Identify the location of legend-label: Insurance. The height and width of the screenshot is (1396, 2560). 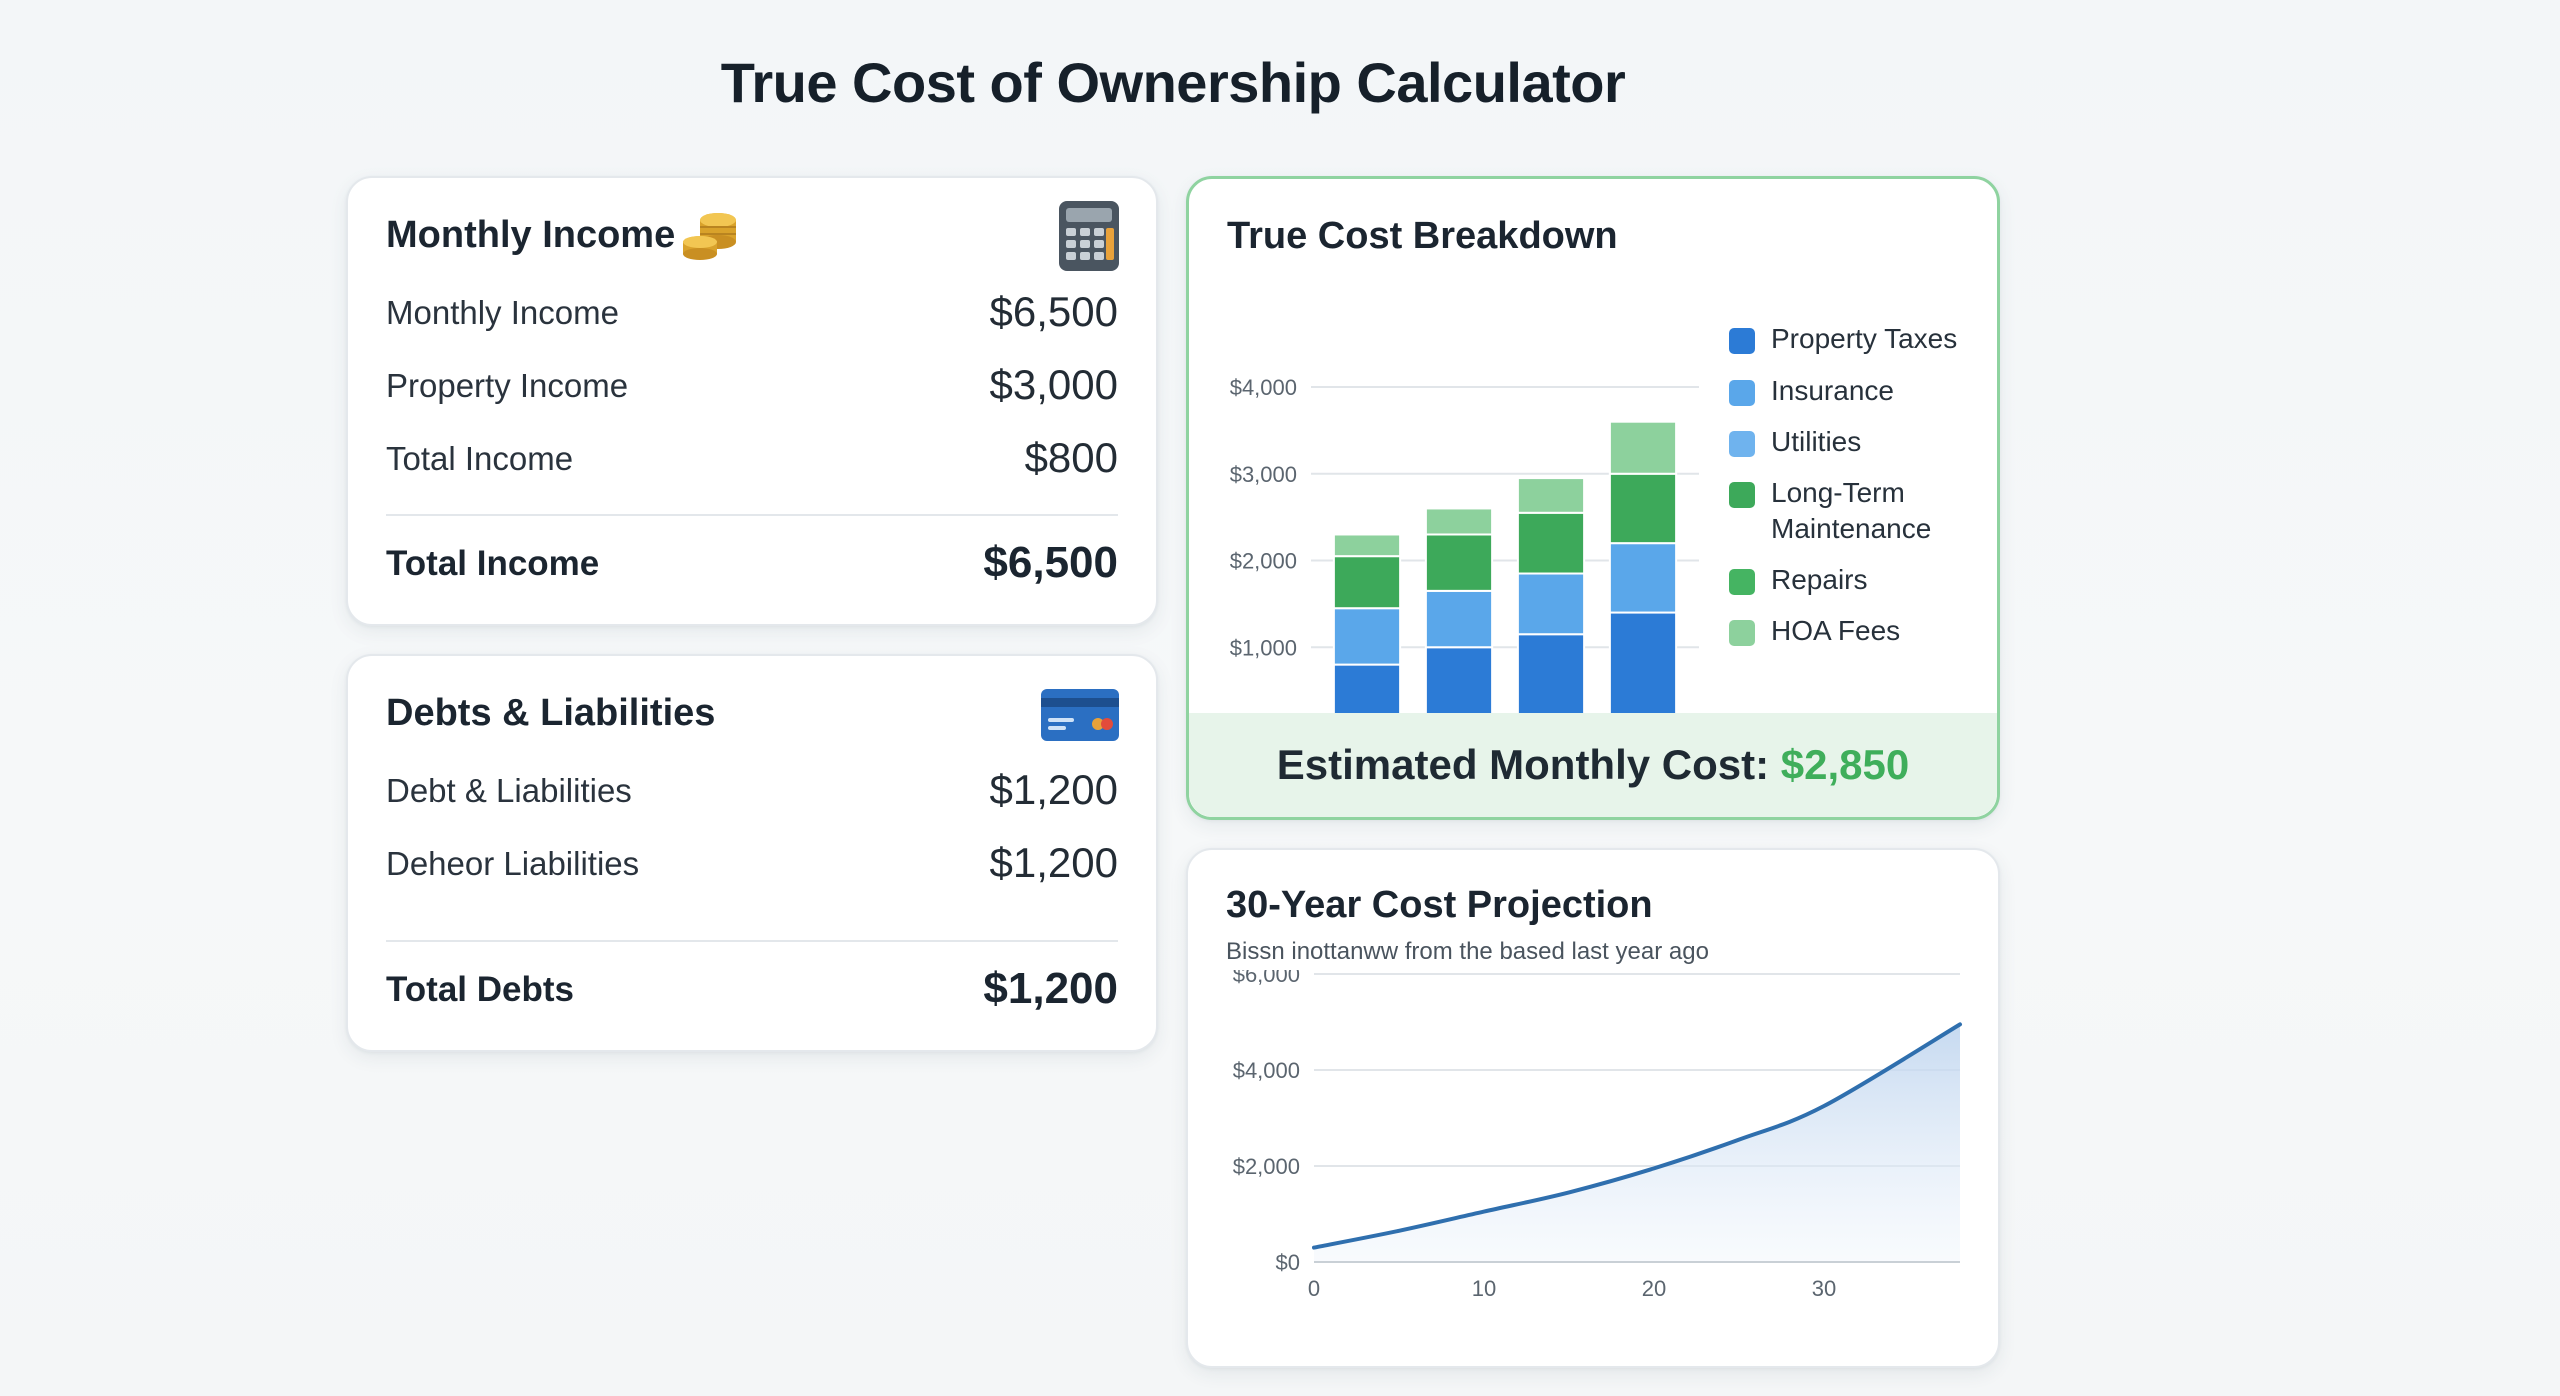
(1832, 390).